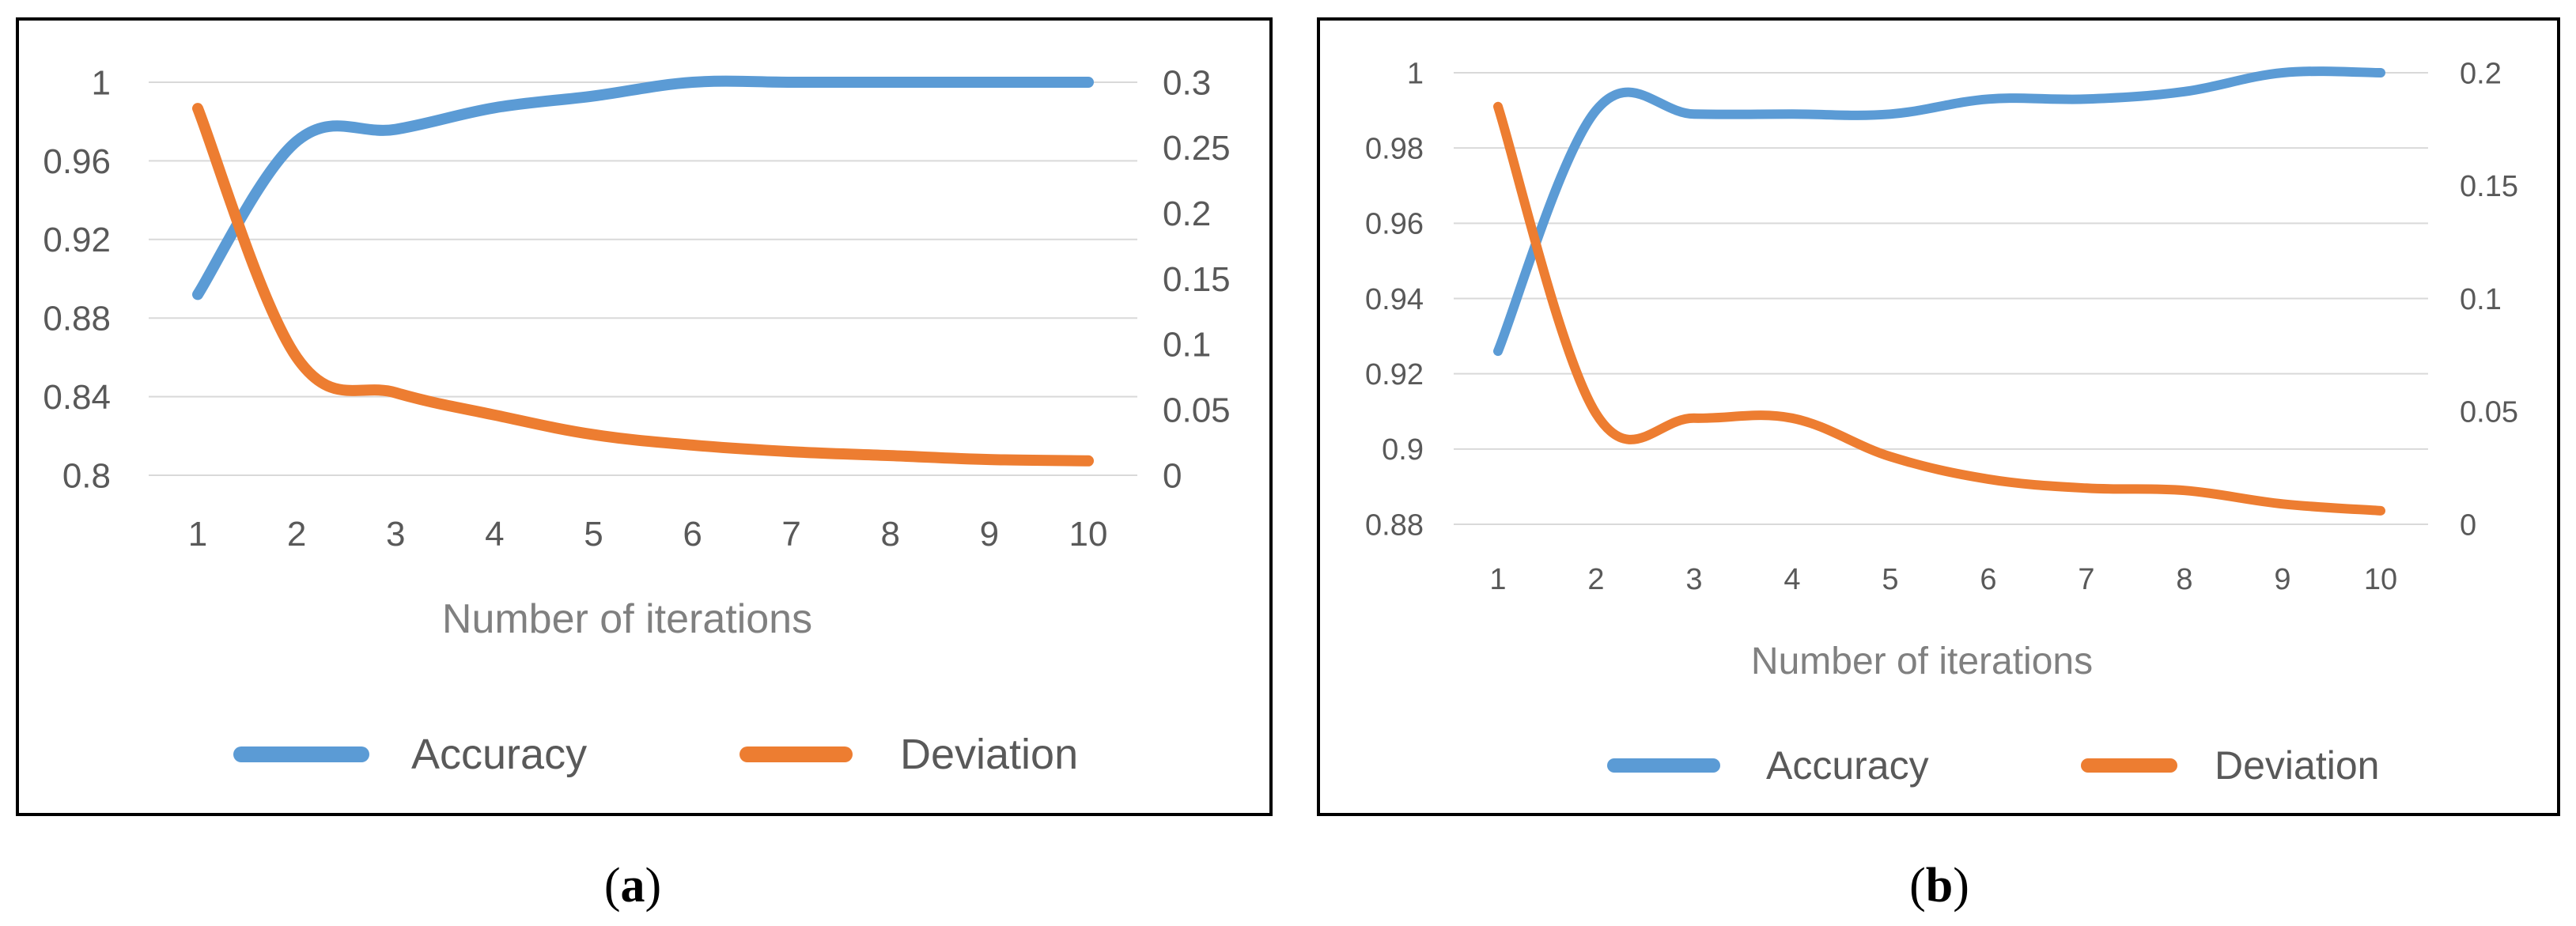  I want to click on panel-caption-b: (b), so click(1939, 886).